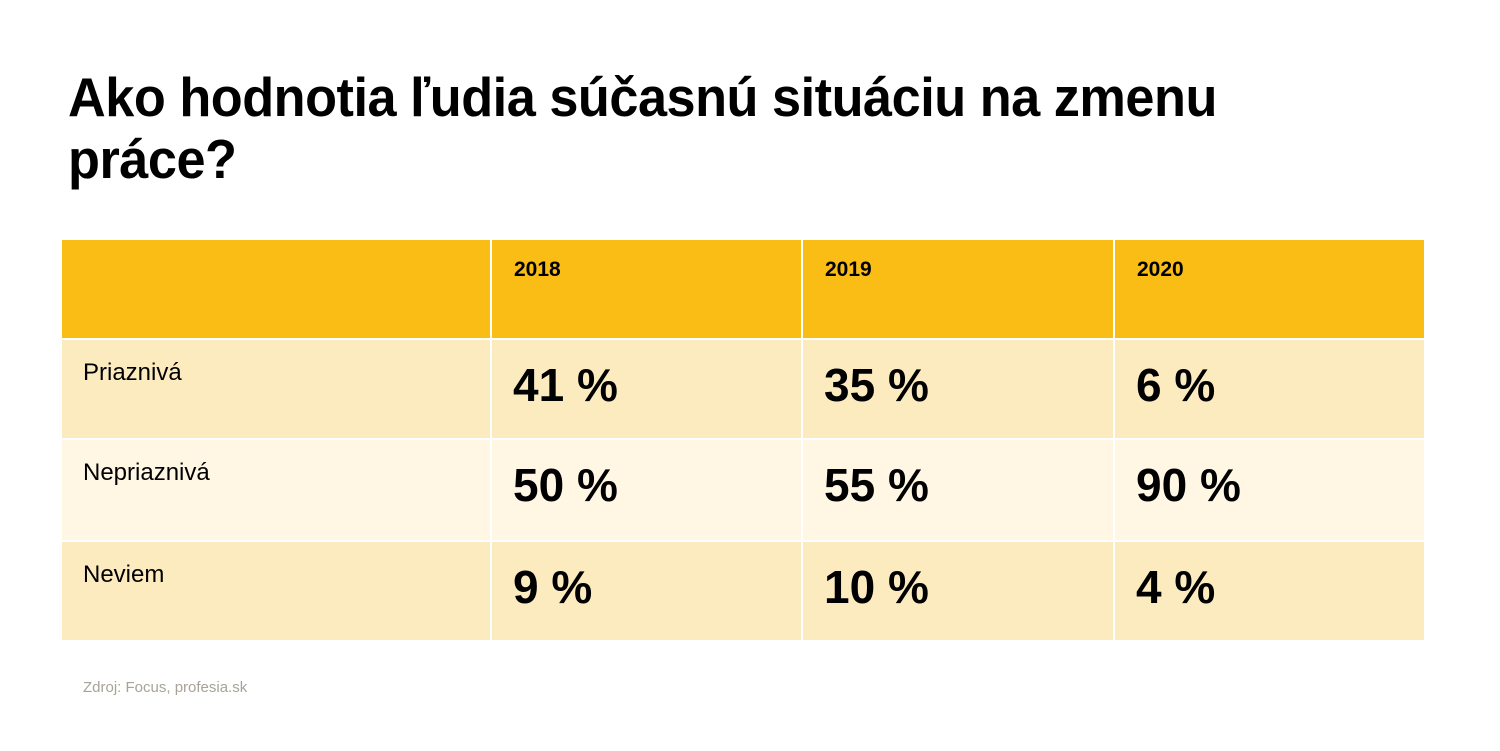 This screenshot has height=751, width=1500. Describe the element at coordinates (646, 289) in the screenshot. I see `header-cell-2018: 2018` at that location.